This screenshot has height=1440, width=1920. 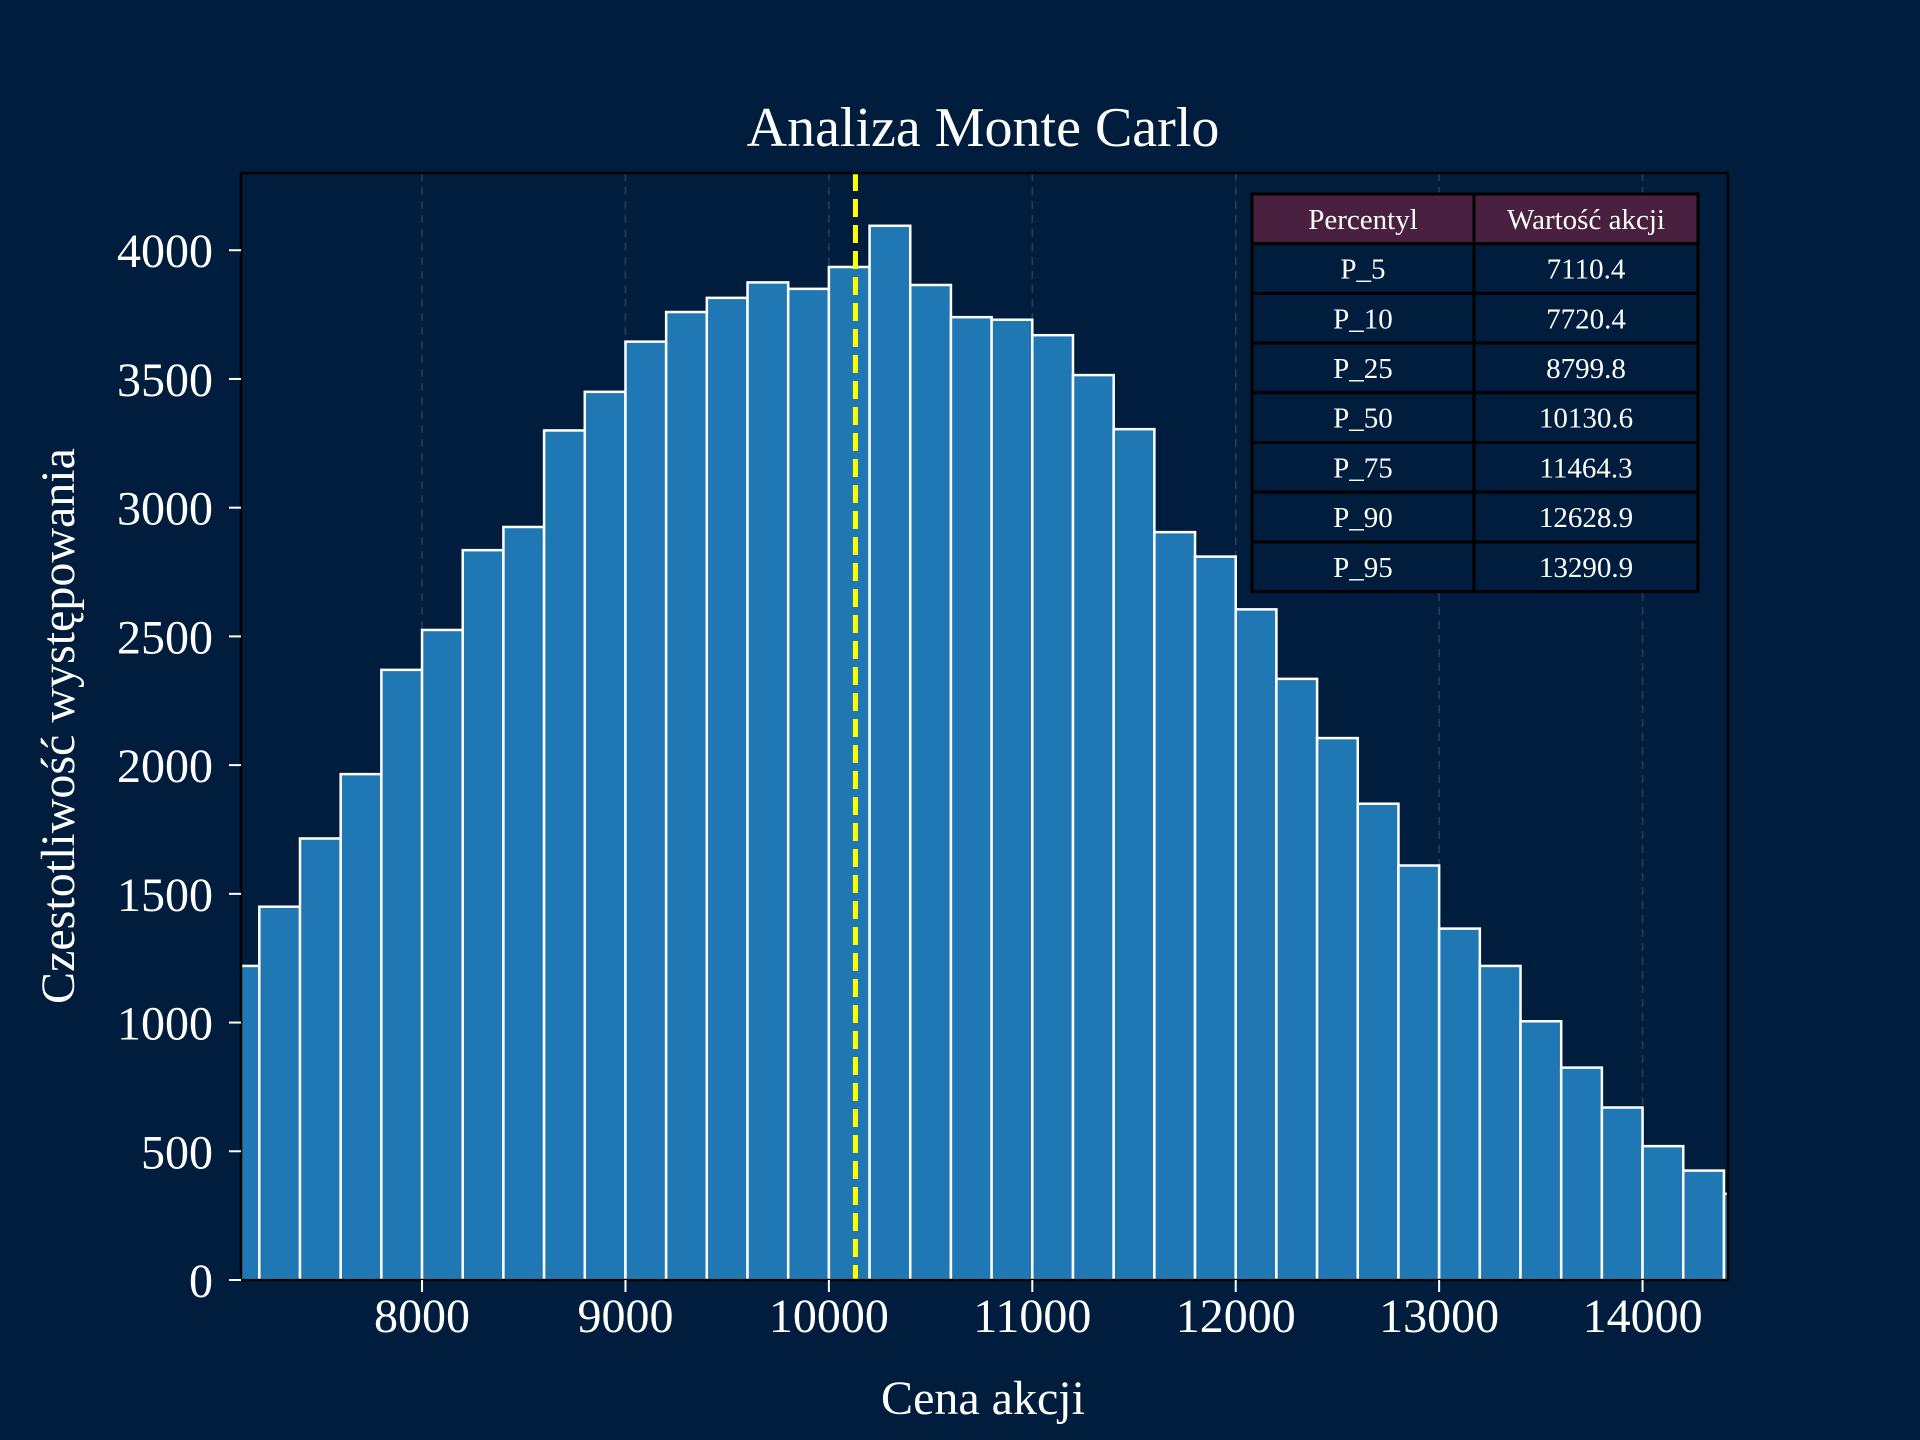 I want to click on table-cell-text: 13290.9, so click(x=1586, y=568).